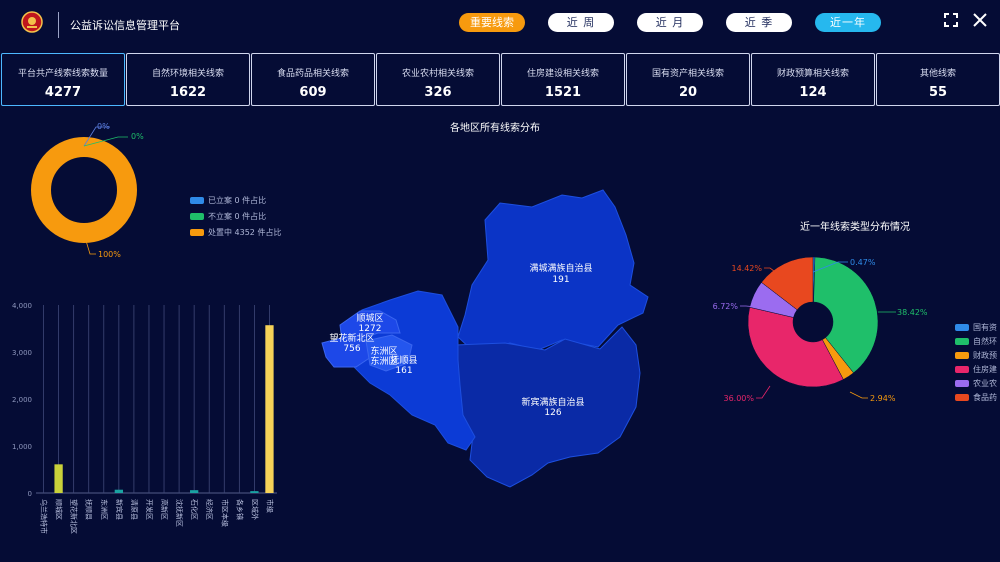 The image size is (1000, 562). Describe the element at coordinates (553, 271) in the screenshot. I see `map-region-manchu` at that location.